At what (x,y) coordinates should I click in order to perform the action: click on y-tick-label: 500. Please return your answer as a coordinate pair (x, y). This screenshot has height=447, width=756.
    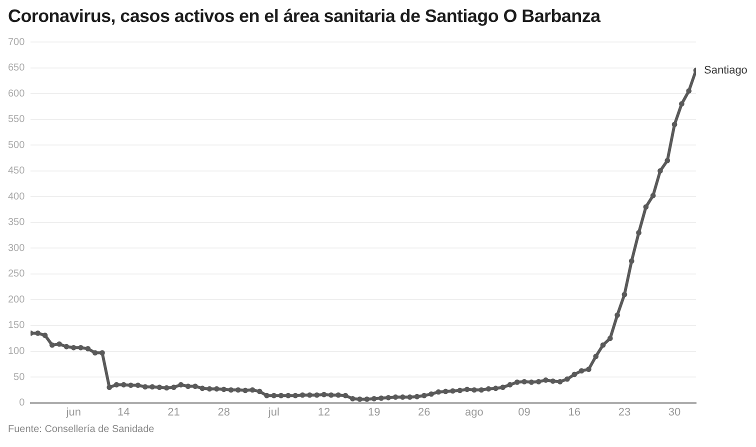
    Looking at the image, I should click on (17, 145).